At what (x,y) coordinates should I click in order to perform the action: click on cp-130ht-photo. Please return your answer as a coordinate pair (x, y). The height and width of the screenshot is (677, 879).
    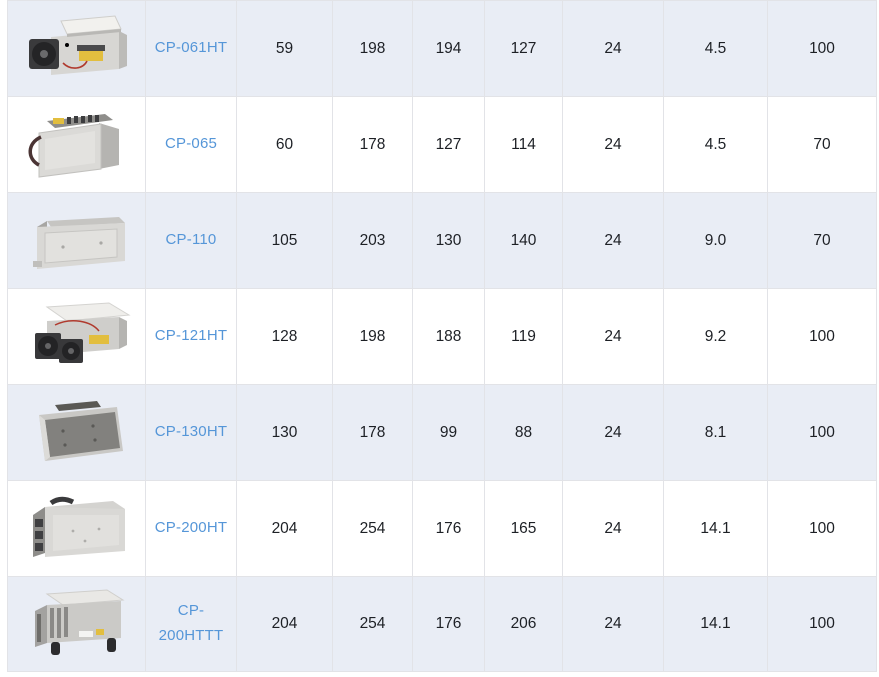
    Looking at the image, I should click on (80, 430).